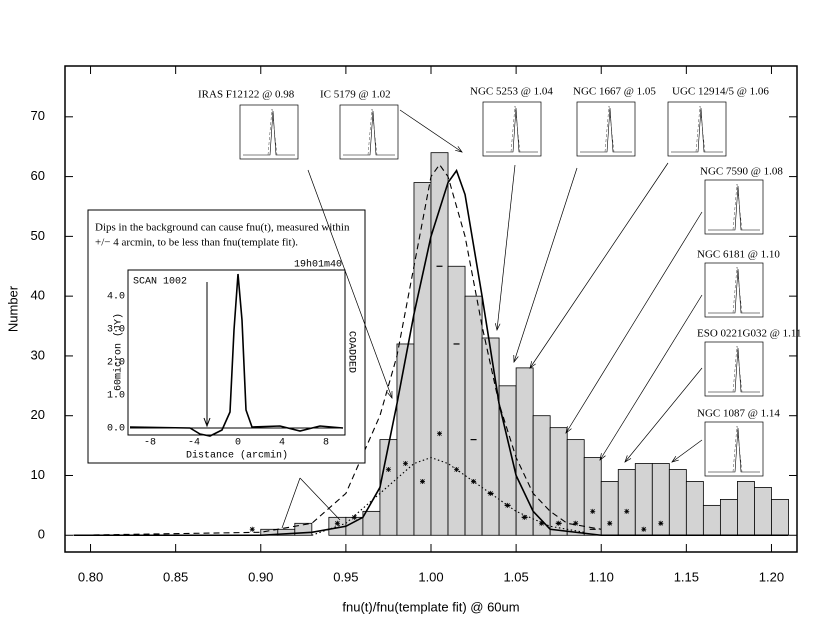 The width and height of the screenshot is (830, 634). What do you see at coordinates (38, 354) in the screenshot?
I see `y-tick-label: 30` at bounding box center [38, 354].